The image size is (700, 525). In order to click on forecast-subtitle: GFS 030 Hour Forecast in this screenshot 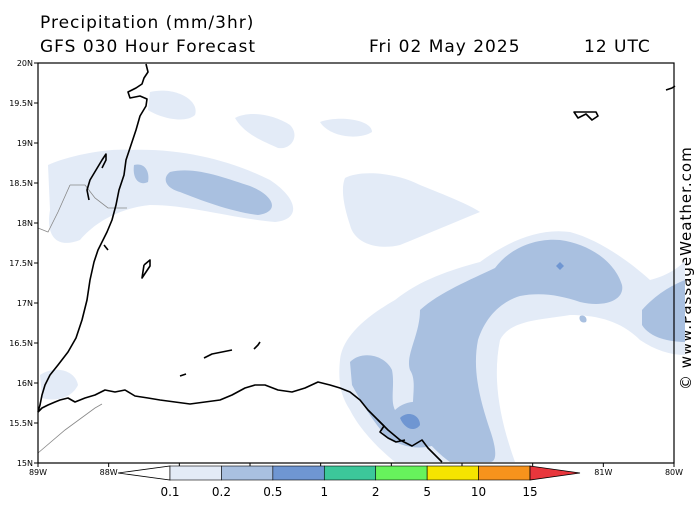, I will do `click(148, 47)`.